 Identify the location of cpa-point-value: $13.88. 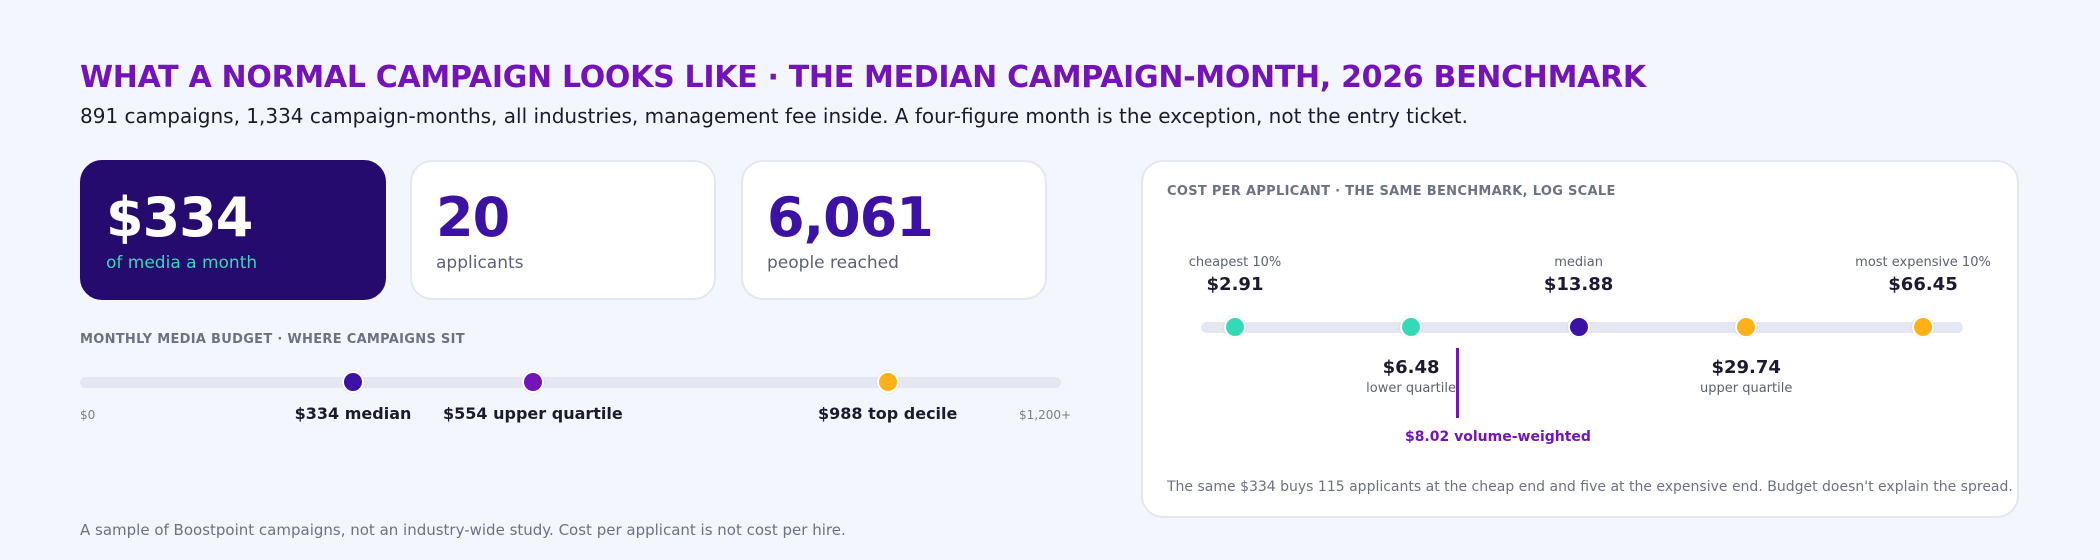
(1578, 284).